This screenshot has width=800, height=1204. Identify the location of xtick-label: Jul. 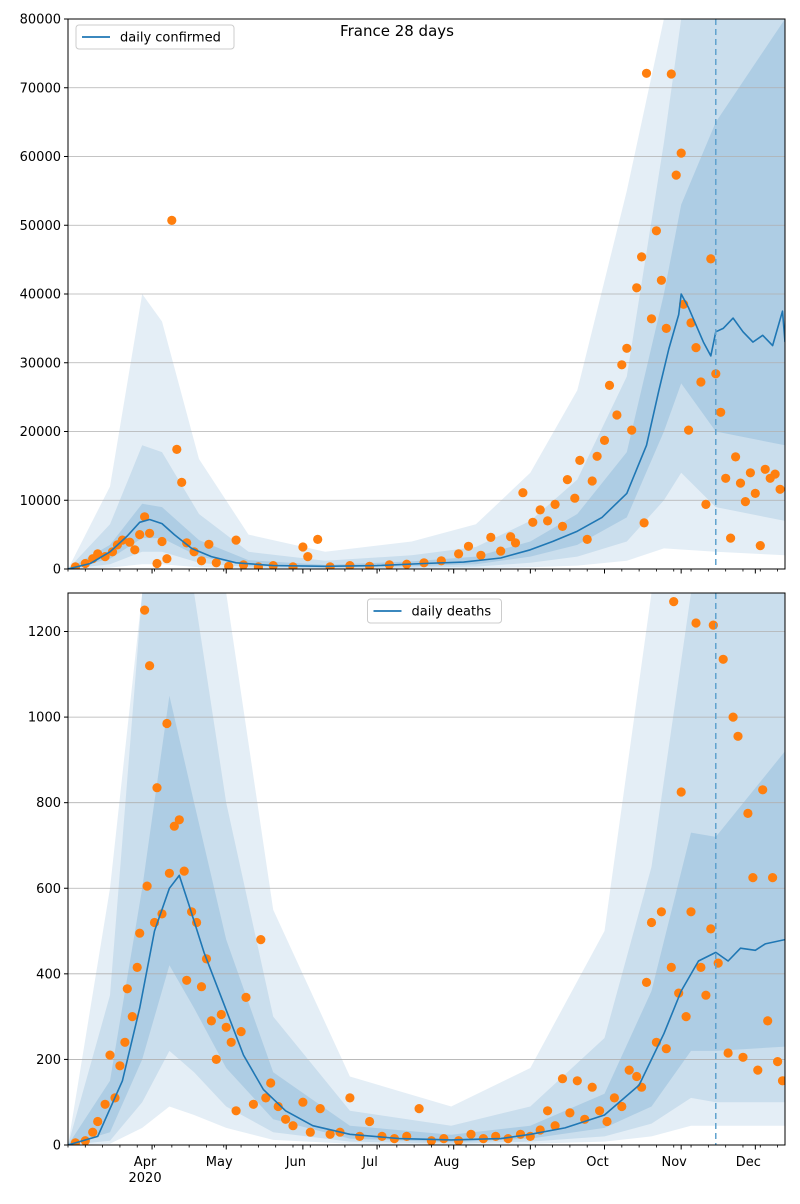
(369, 1162).